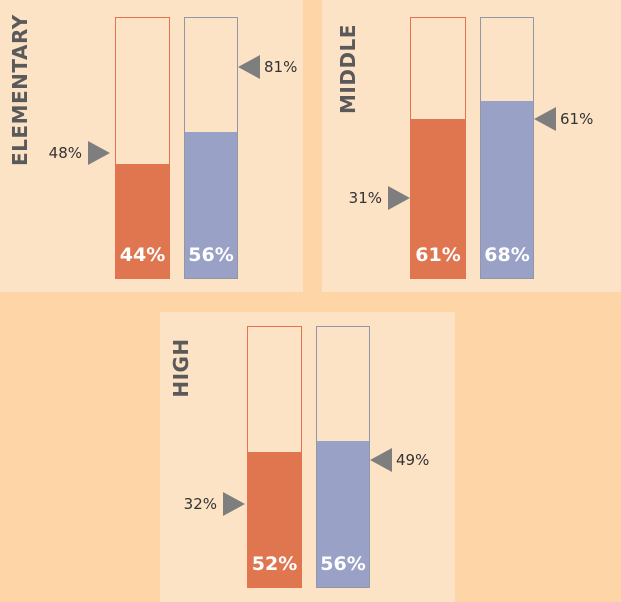 The height and width of the screenshot is (602, 621). Describe the element at coordinates (365, 197) in the screenshot. I see `marker-label: 31%` at that location.